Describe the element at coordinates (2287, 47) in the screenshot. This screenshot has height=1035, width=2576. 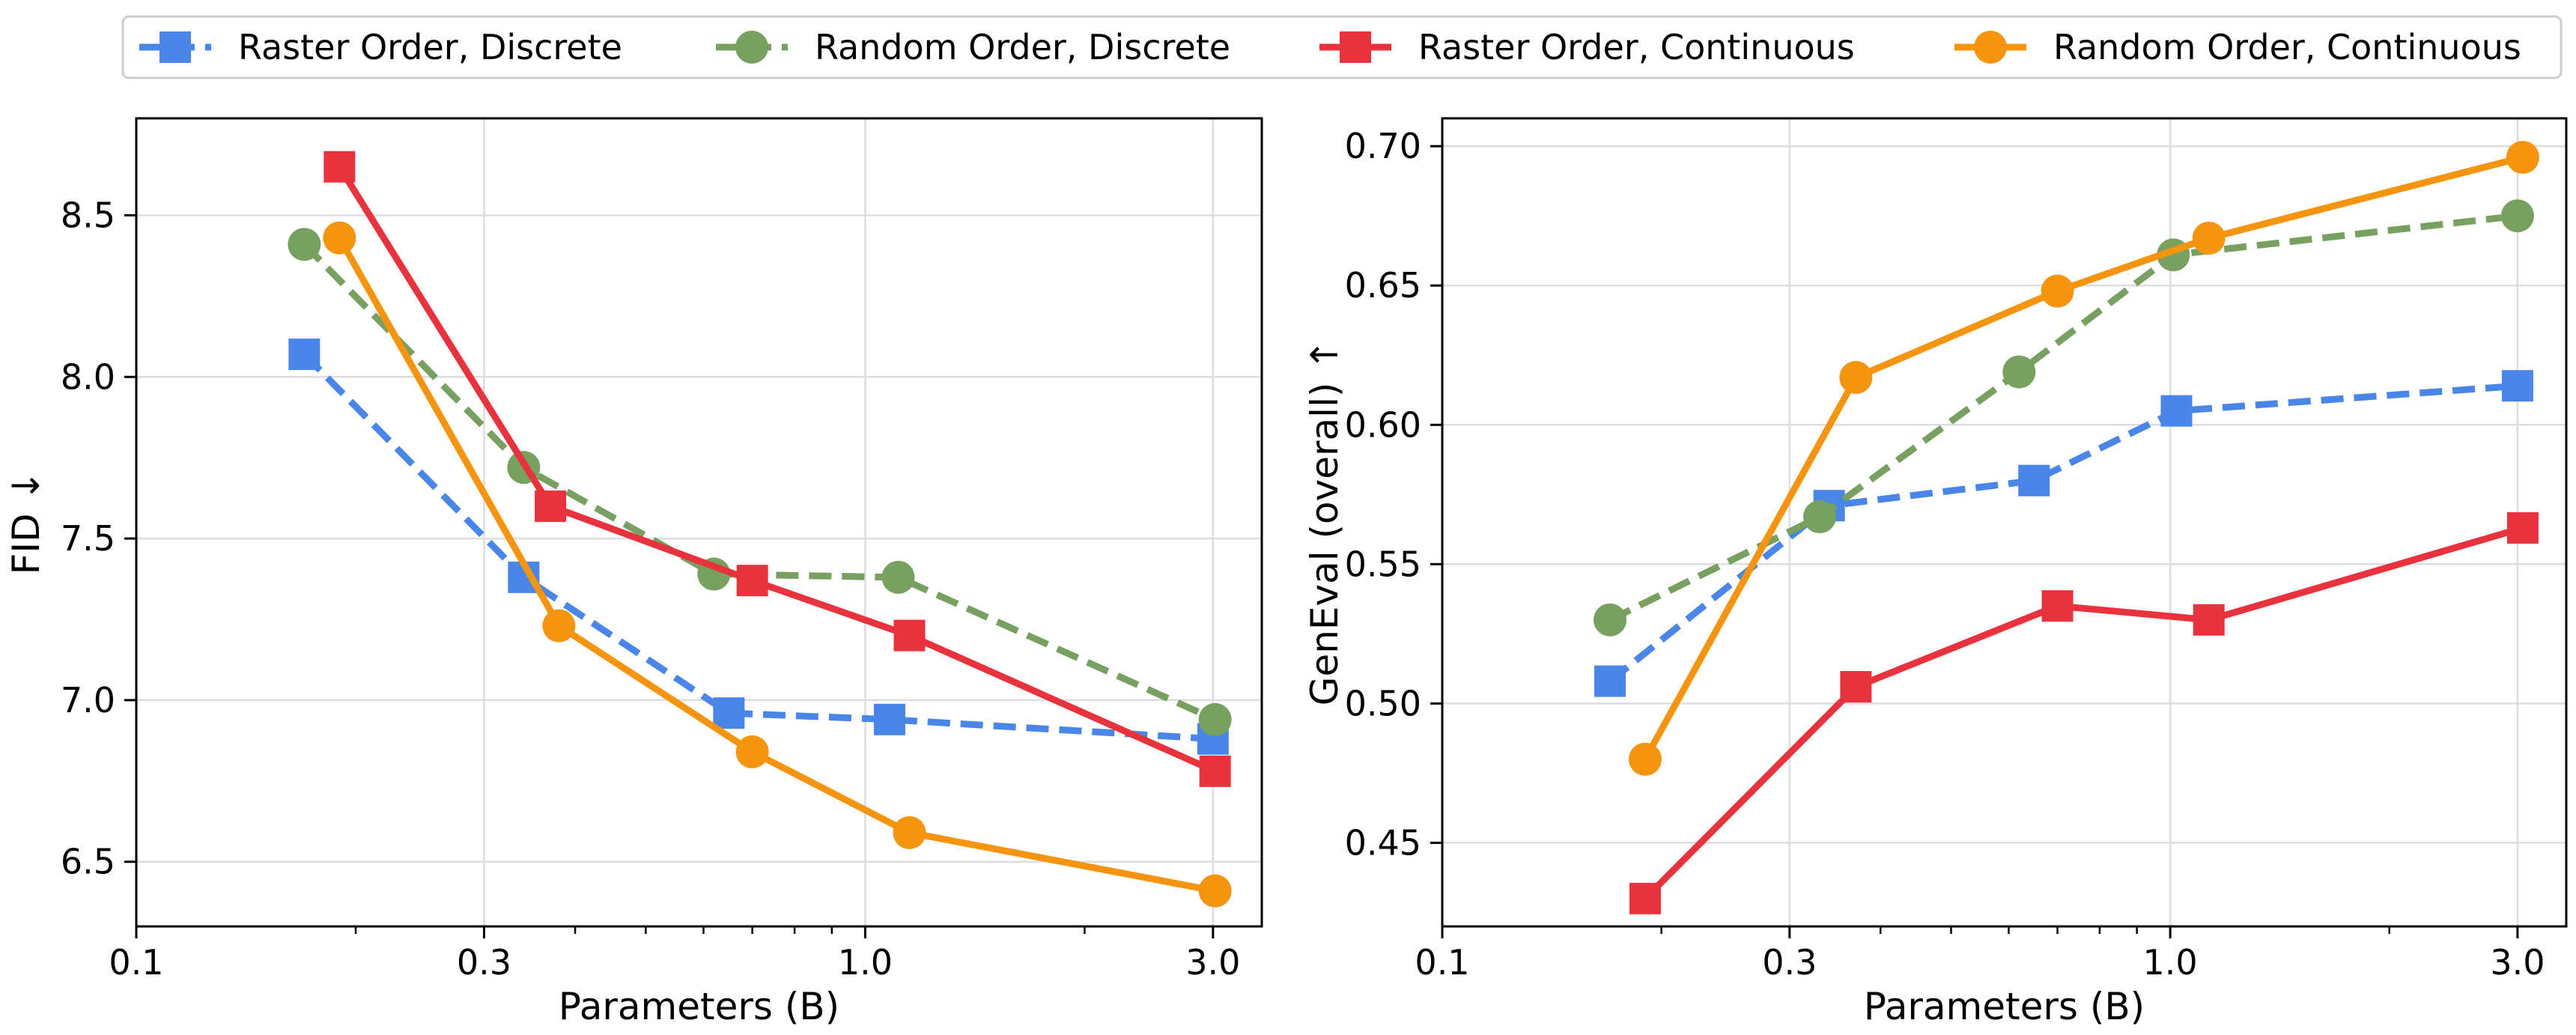
I see `legend-label: Random Order, Continuous` at that location.